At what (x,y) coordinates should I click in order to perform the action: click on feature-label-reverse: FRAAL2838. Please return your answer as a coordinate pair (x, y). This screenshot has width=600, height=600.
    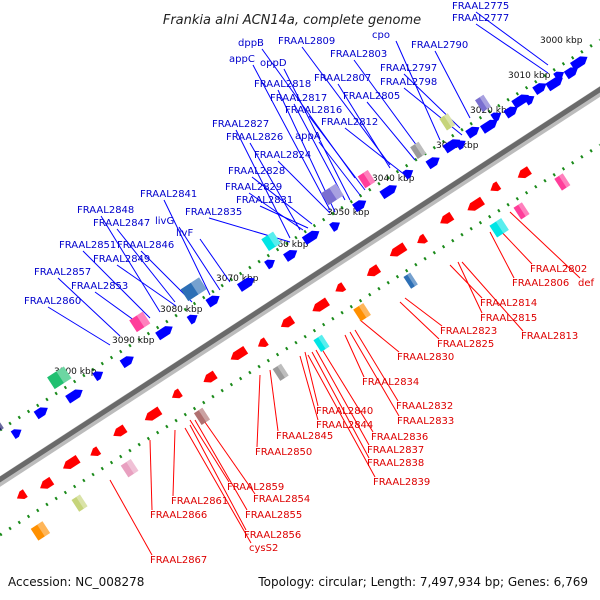
    Looking at the image, I should click on (395, 463).